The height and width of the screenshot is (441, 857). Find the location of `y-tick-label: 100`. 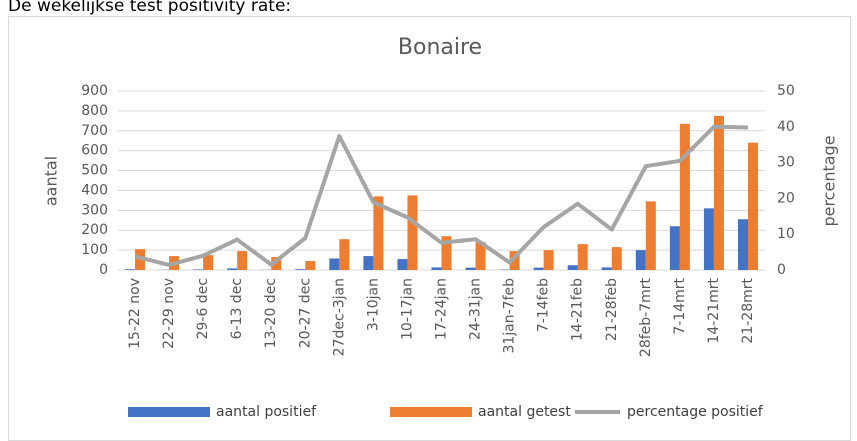

y-tick-label: 100 is located at coordinates (94, 250).